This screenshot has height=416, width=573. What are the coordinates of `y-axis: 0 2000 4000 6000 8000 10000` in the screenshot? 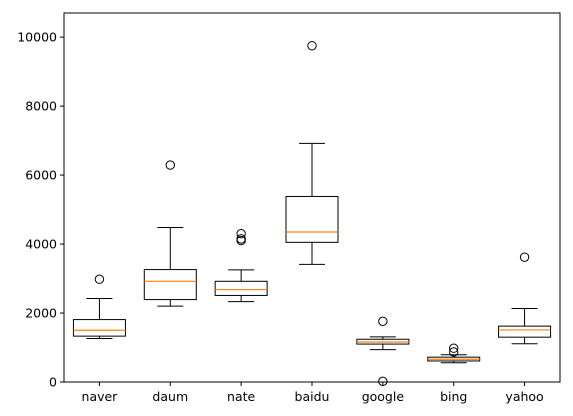 It's located at (40, 210).